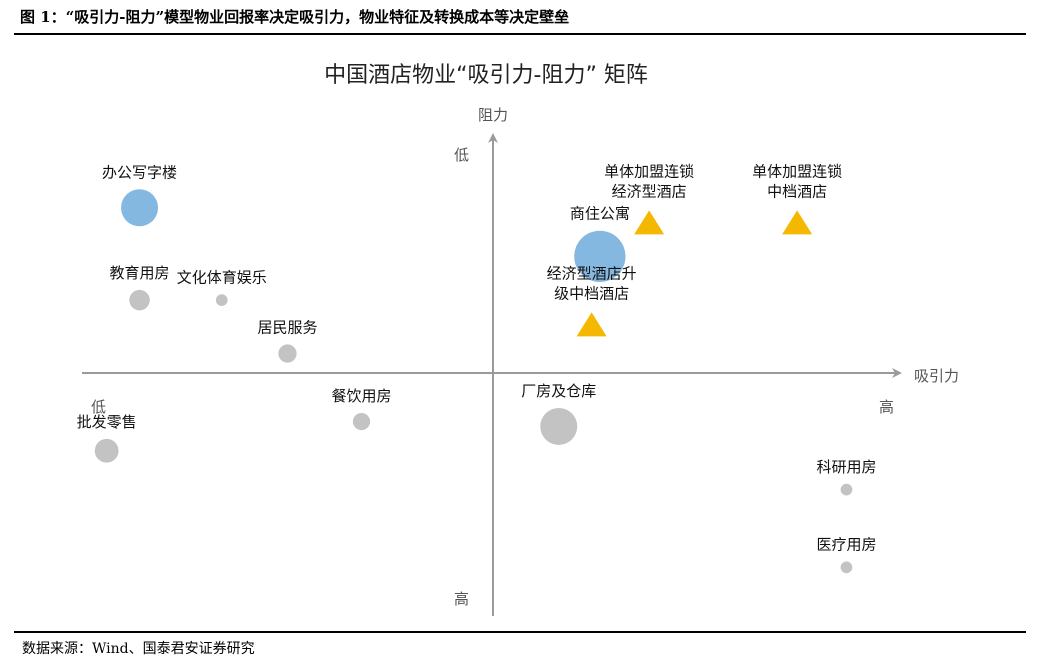 This screenshot has width=1041, height=664. Describe the element at coordinates (936, 376) in the screenshot. I see `x-axis-title: 吸引力` at that location.